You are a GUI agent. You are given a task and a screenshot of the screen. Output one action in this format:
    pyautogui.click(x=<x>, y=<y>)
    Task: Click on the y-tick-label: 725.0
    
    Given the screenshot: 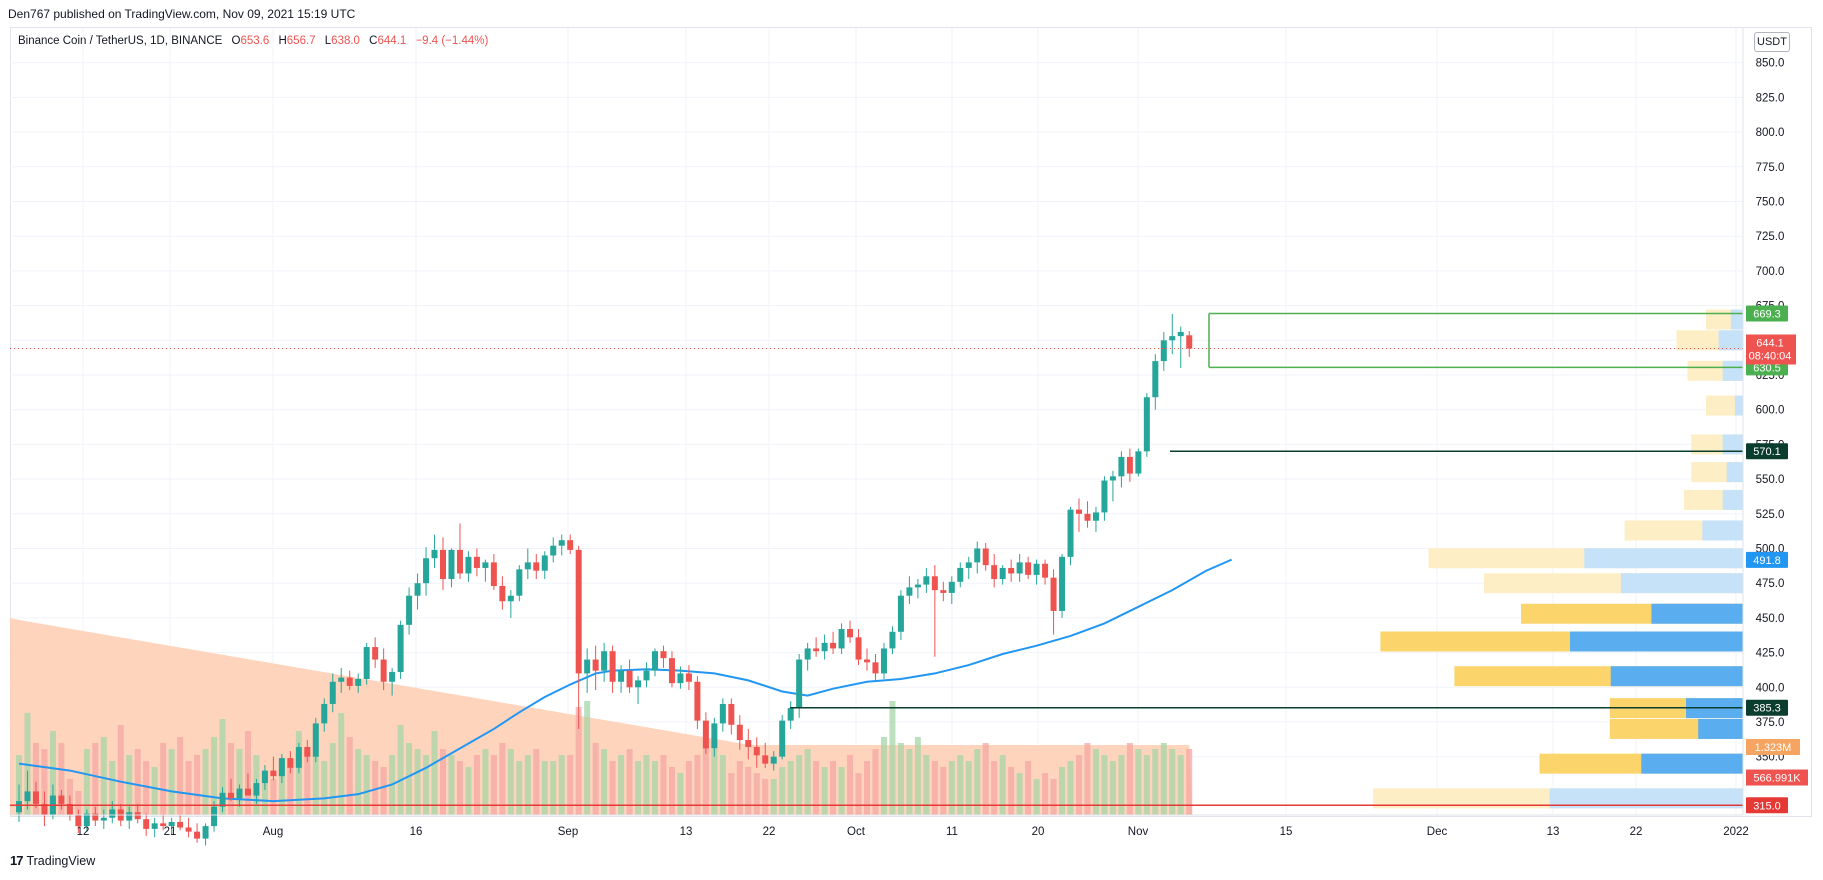 What is the action you would take?
    pyautogui.click(x=1770, y=237)
    